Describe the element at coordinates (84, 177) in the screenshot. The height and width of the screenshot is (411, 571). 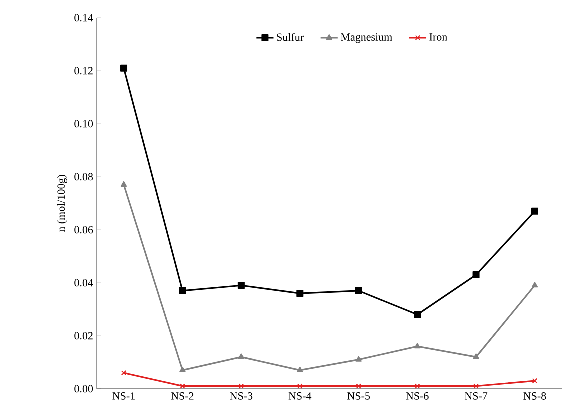
I see `y-tick-label: 0.08` at that location.